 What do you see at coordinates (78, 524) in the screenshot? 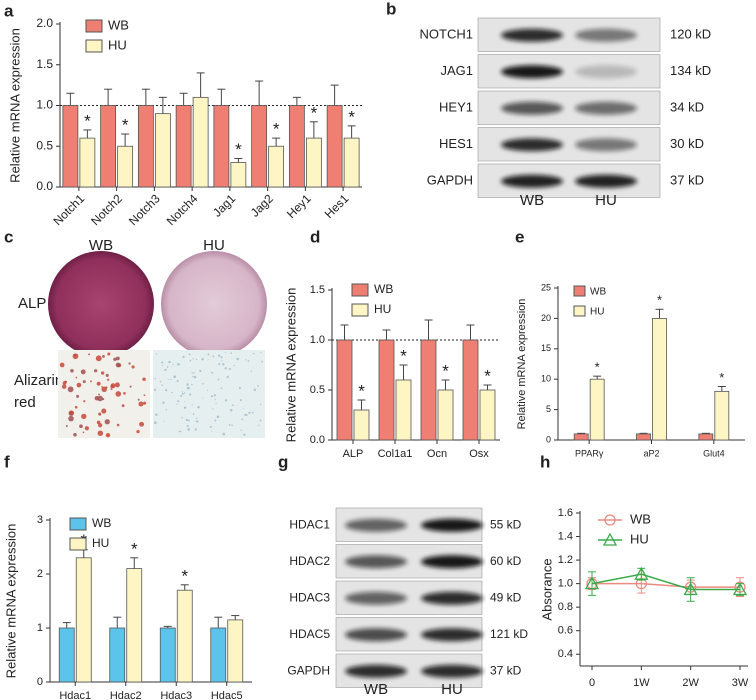
I see `legend-swatch` at bounding box center [78, 524].